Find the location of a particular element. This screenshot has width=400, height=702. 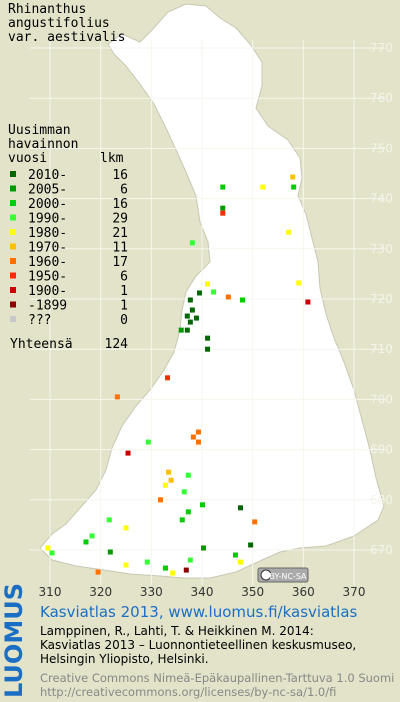

y-tick-label: 700 is located at coordinates (381, 399).